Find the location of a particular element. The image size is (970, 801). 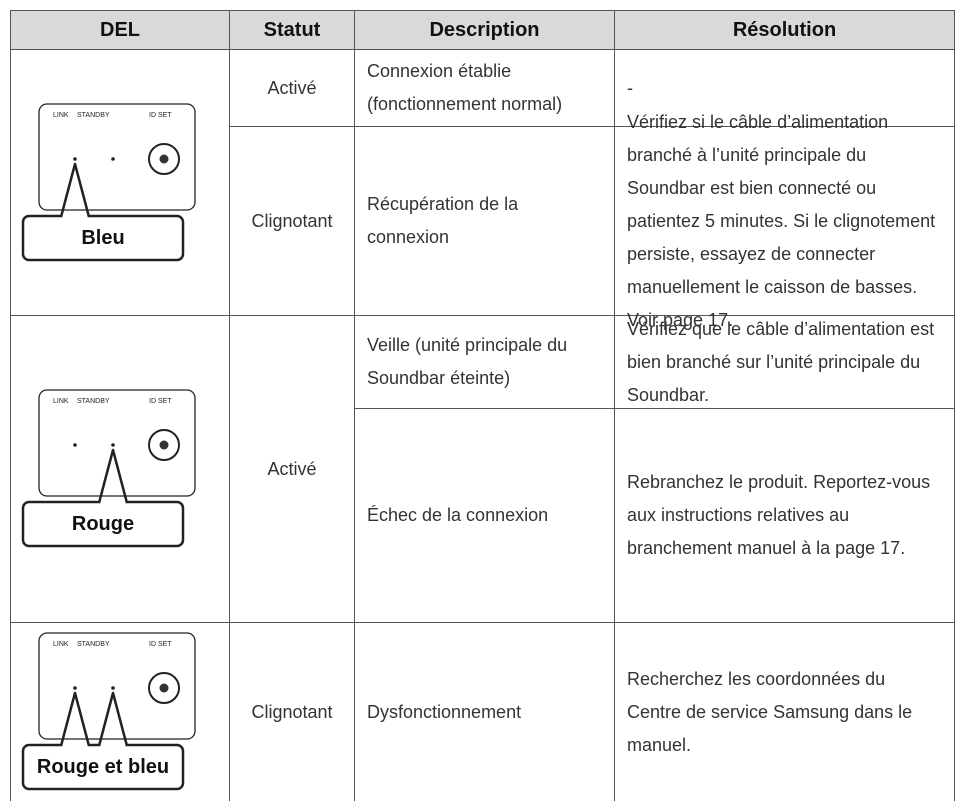

header-cell-text: Statut is located at coordinates (292, 29).